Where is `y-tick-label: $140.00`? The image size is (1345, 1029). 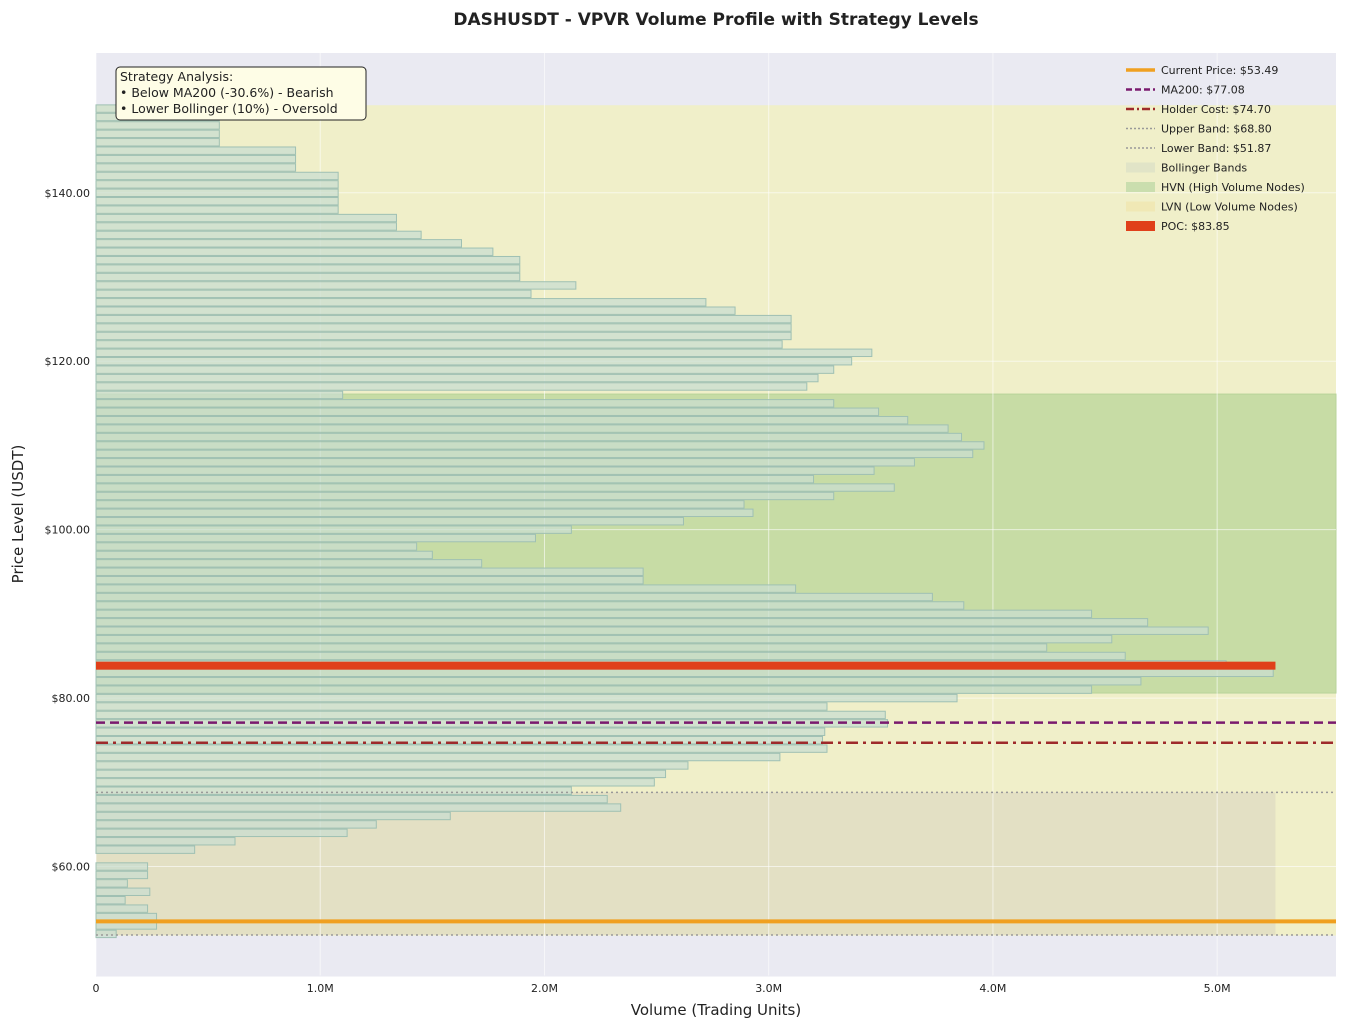
y-tick-label: $140.00 is located at coordinates (68, 193).